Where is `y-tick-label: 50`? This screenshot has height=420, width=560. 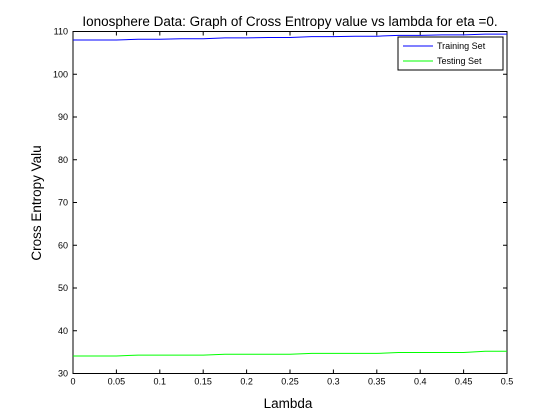
y-tick-label: 50 is located at coordinates (63, 288).